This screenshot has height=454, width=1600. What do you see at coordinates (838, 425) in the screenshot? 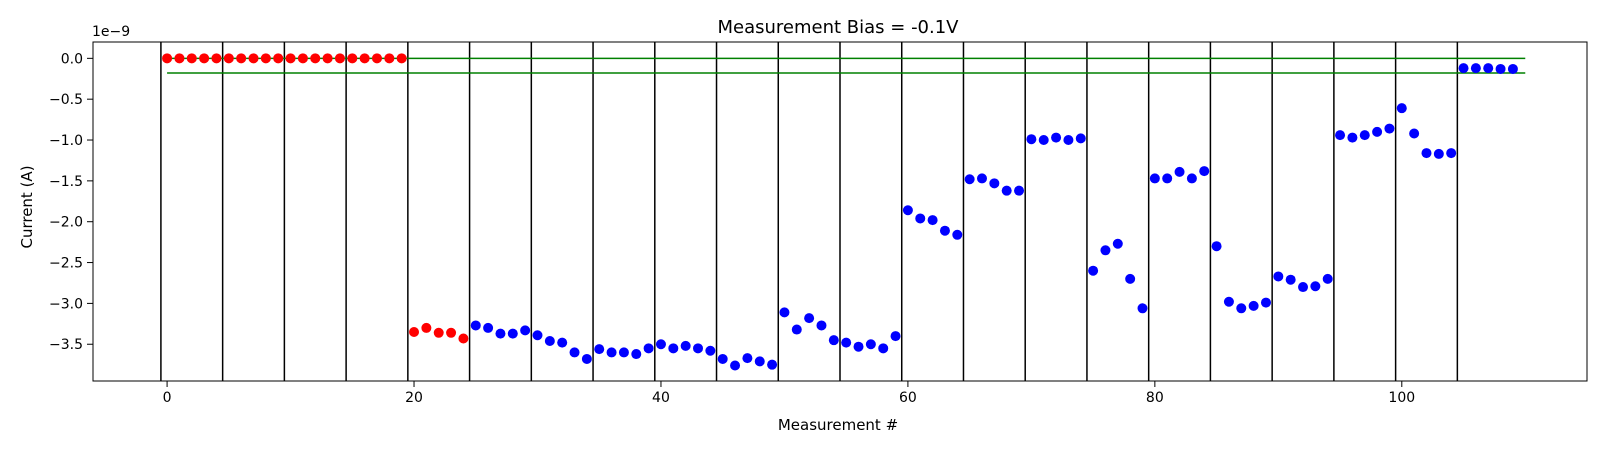
I see `x-axis-label: Measurement #` at bounding box center [838, 425].